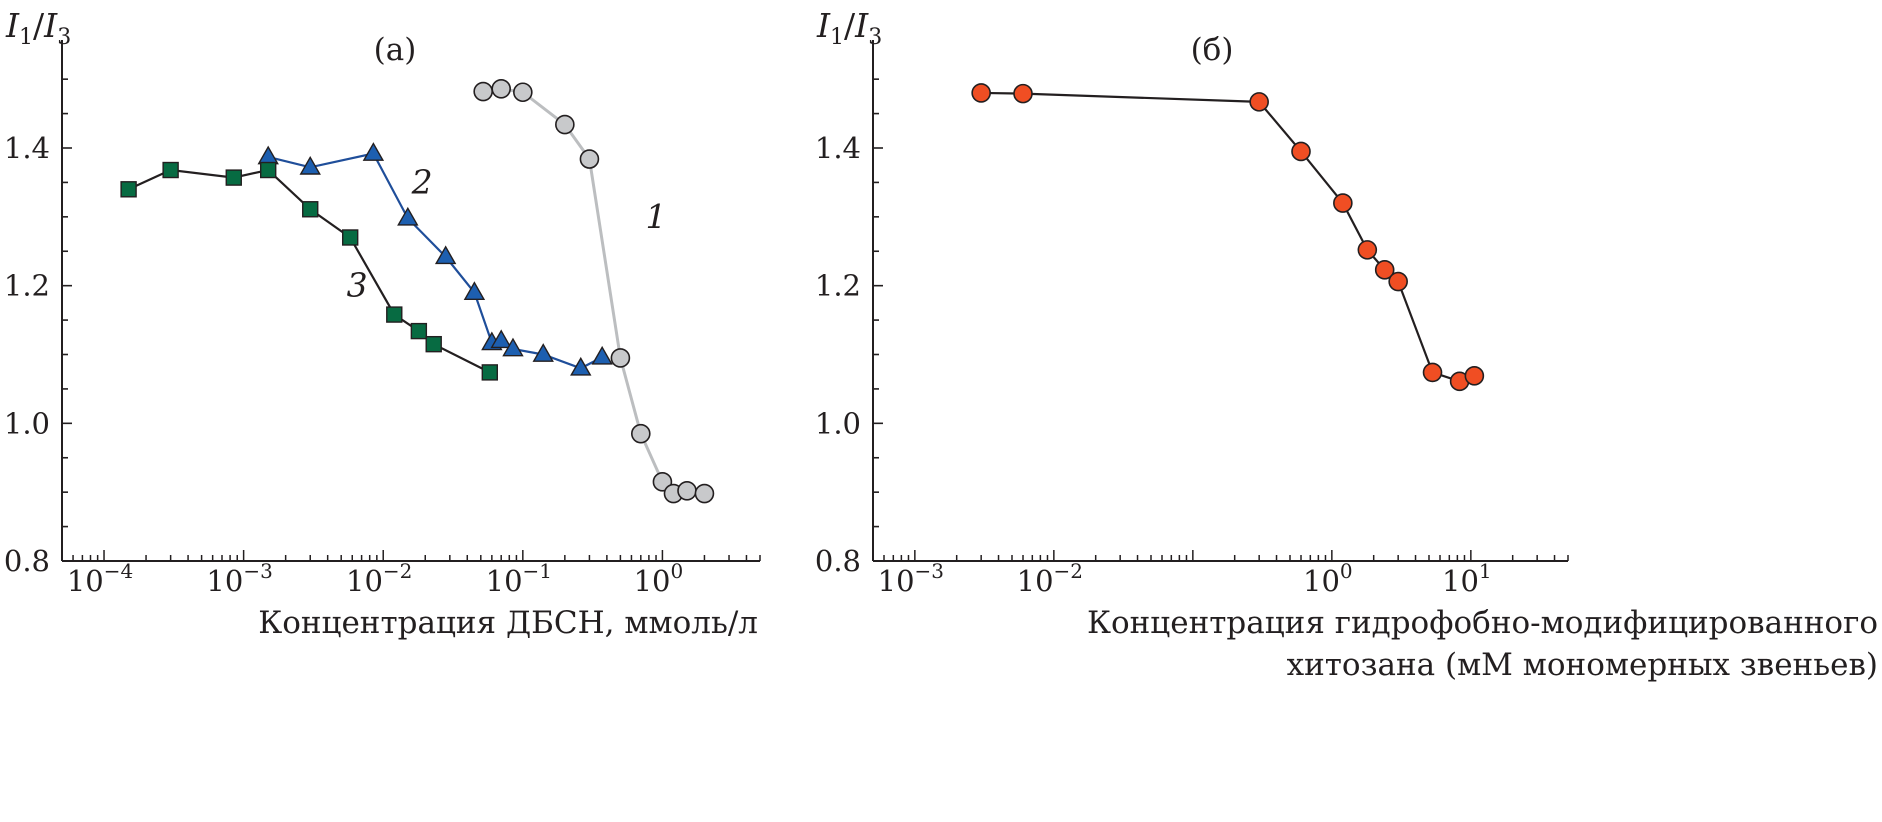 This screenshot has width=1882, height=822. Describe the element at coordinates (357, 285) in the screenshot. I see `series-label: 3` at that location.